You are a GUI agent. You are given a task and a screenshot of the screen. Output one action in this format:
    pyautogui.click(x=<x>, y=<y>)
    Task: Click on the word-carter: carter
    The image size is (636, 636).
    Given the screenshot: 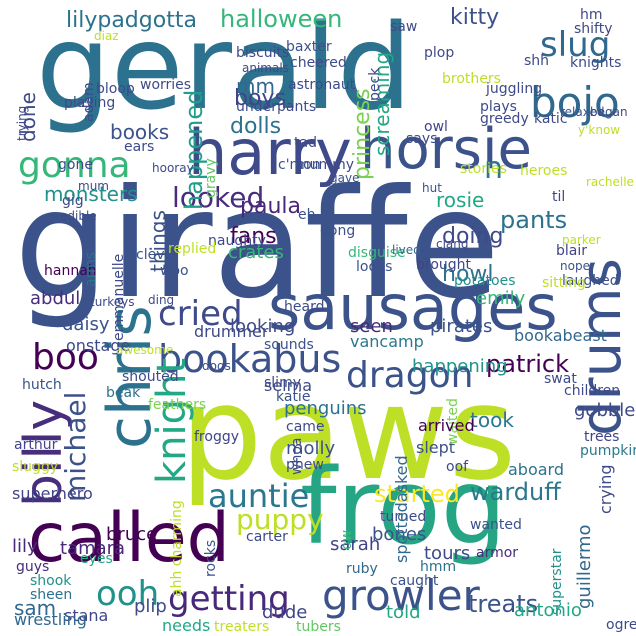 What is the action you would take?
    pyautogui.click(x=267, y=537)
    